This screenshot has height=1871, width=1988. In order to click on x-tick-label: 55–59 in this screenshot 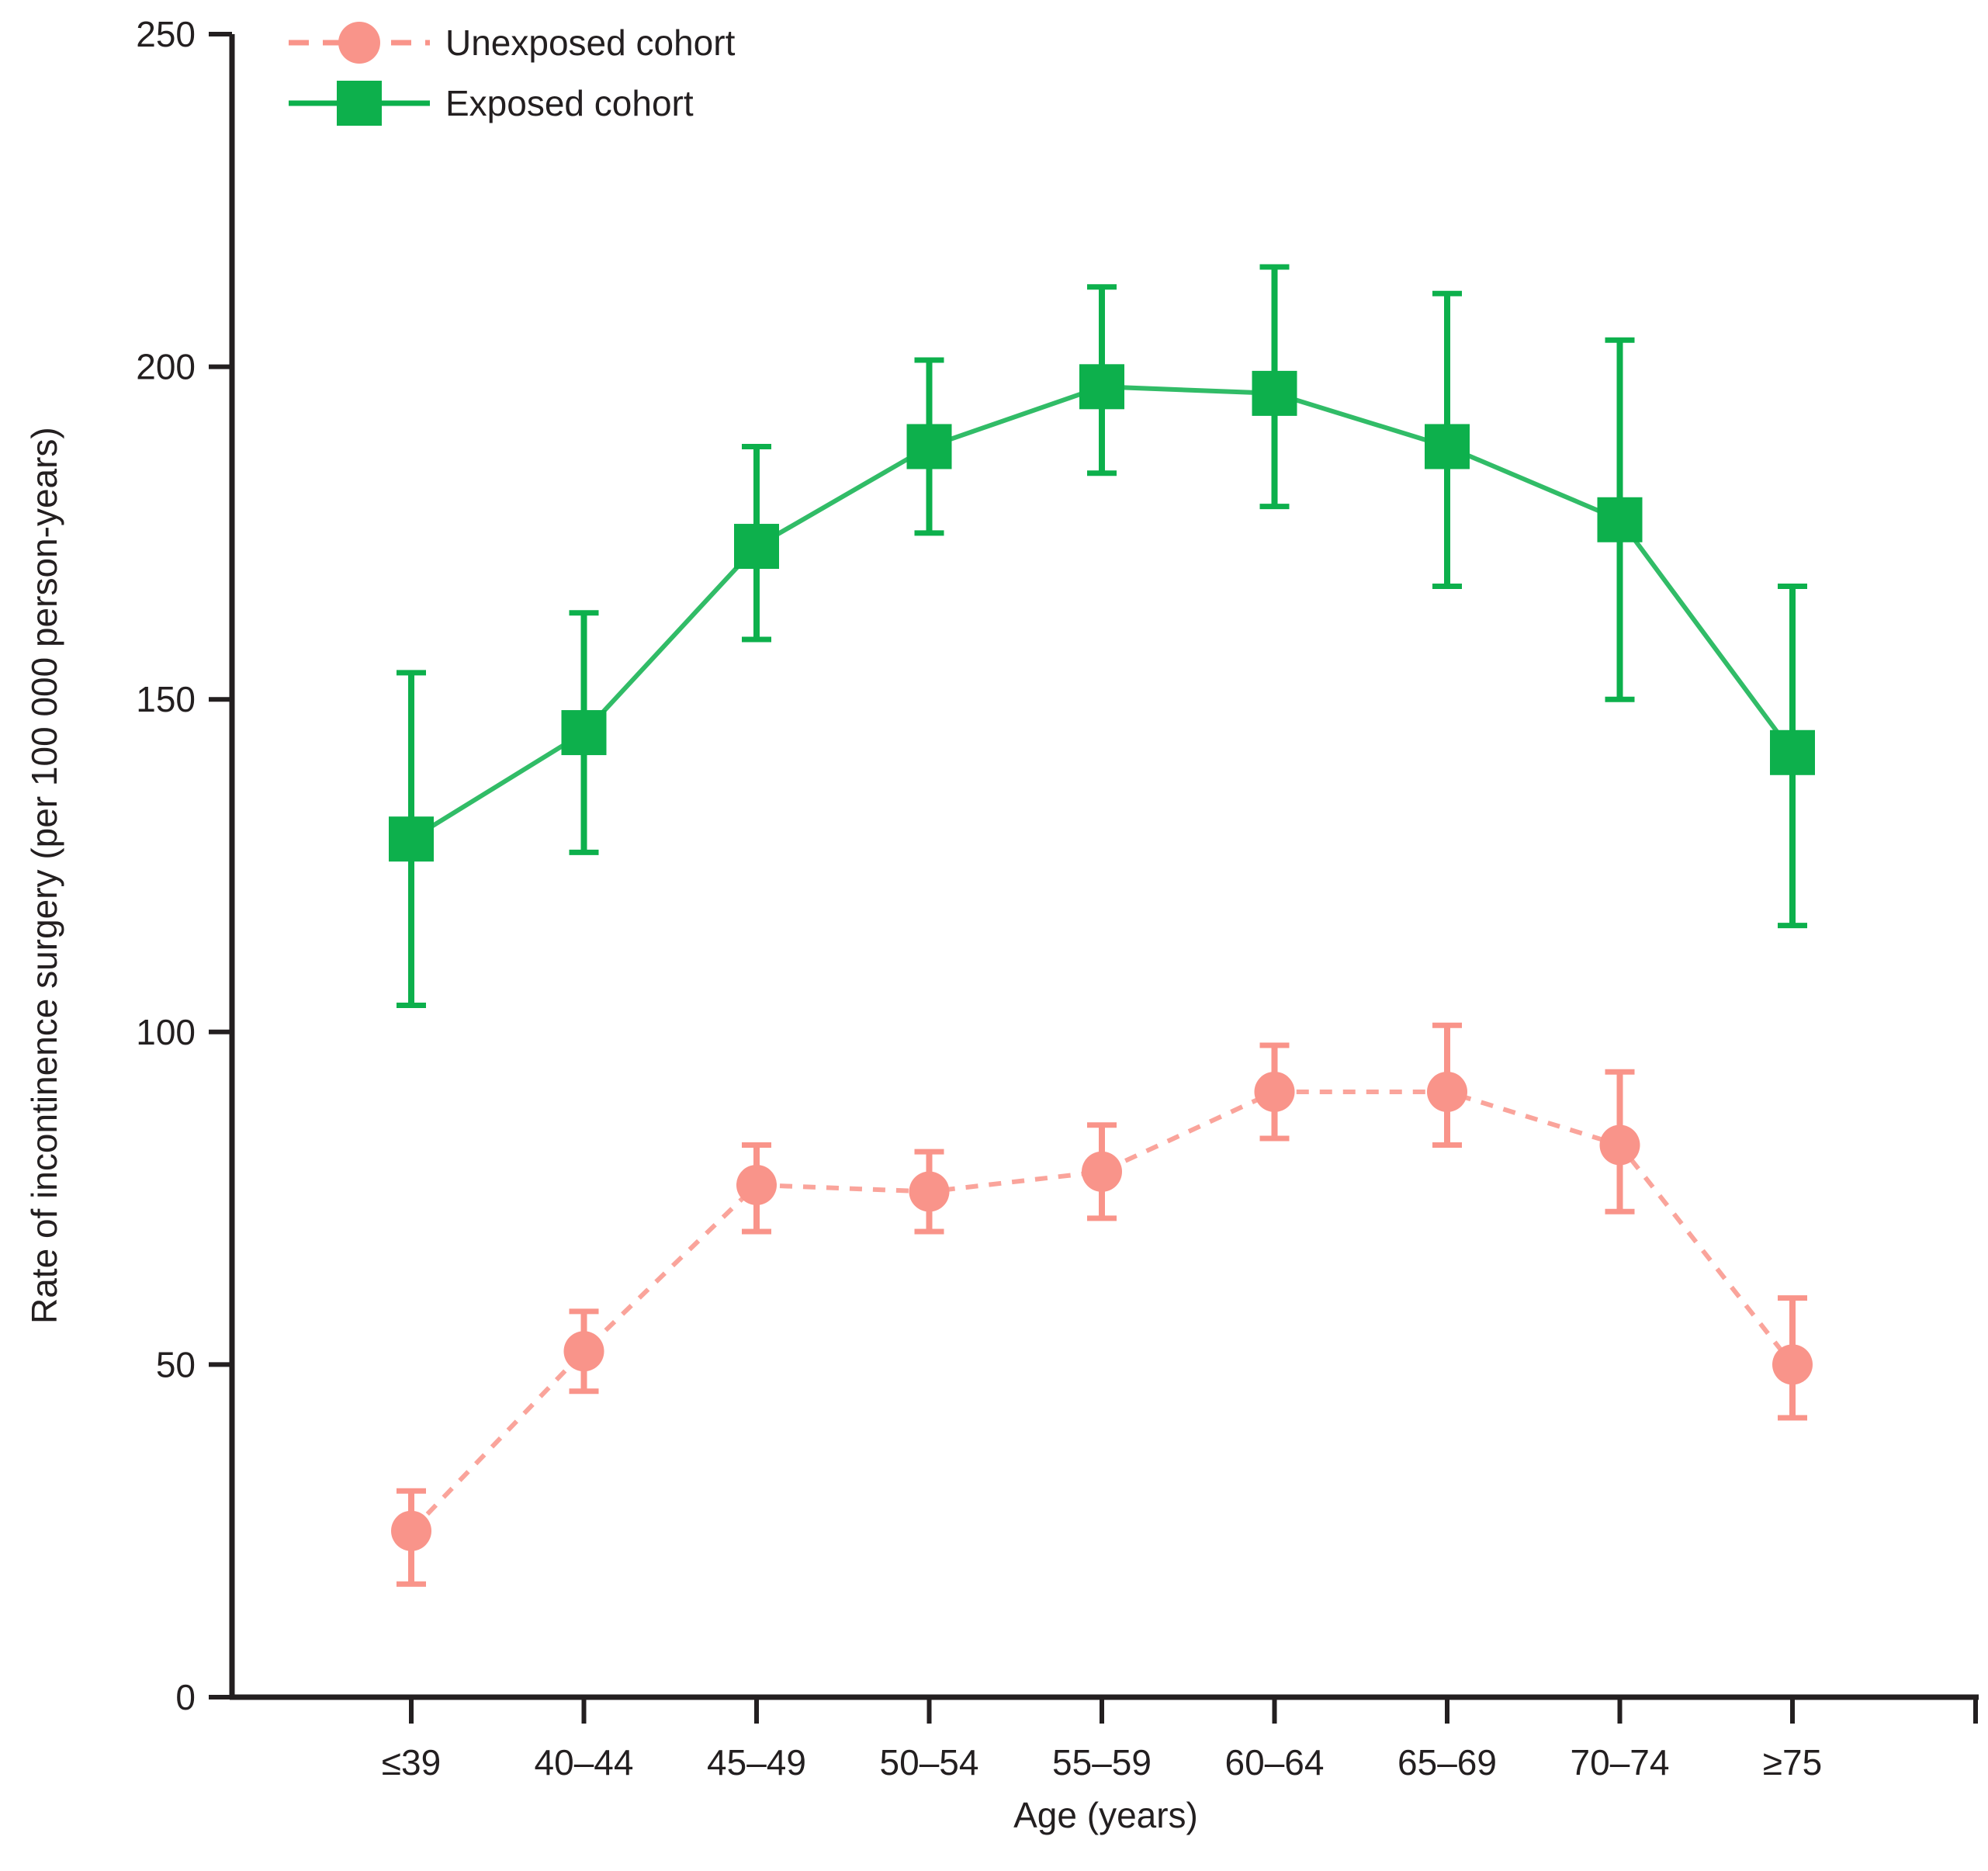, I will do `click(1102, 1762)`.